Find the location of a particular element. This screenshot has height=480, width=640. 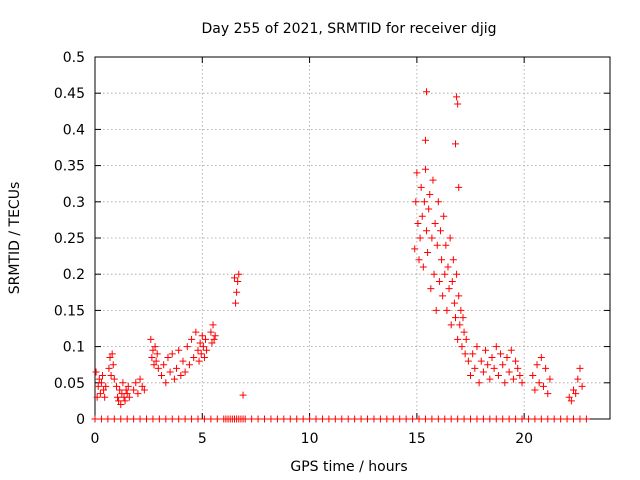

x-tick-label: 10 is located at coordinates (310, 439).